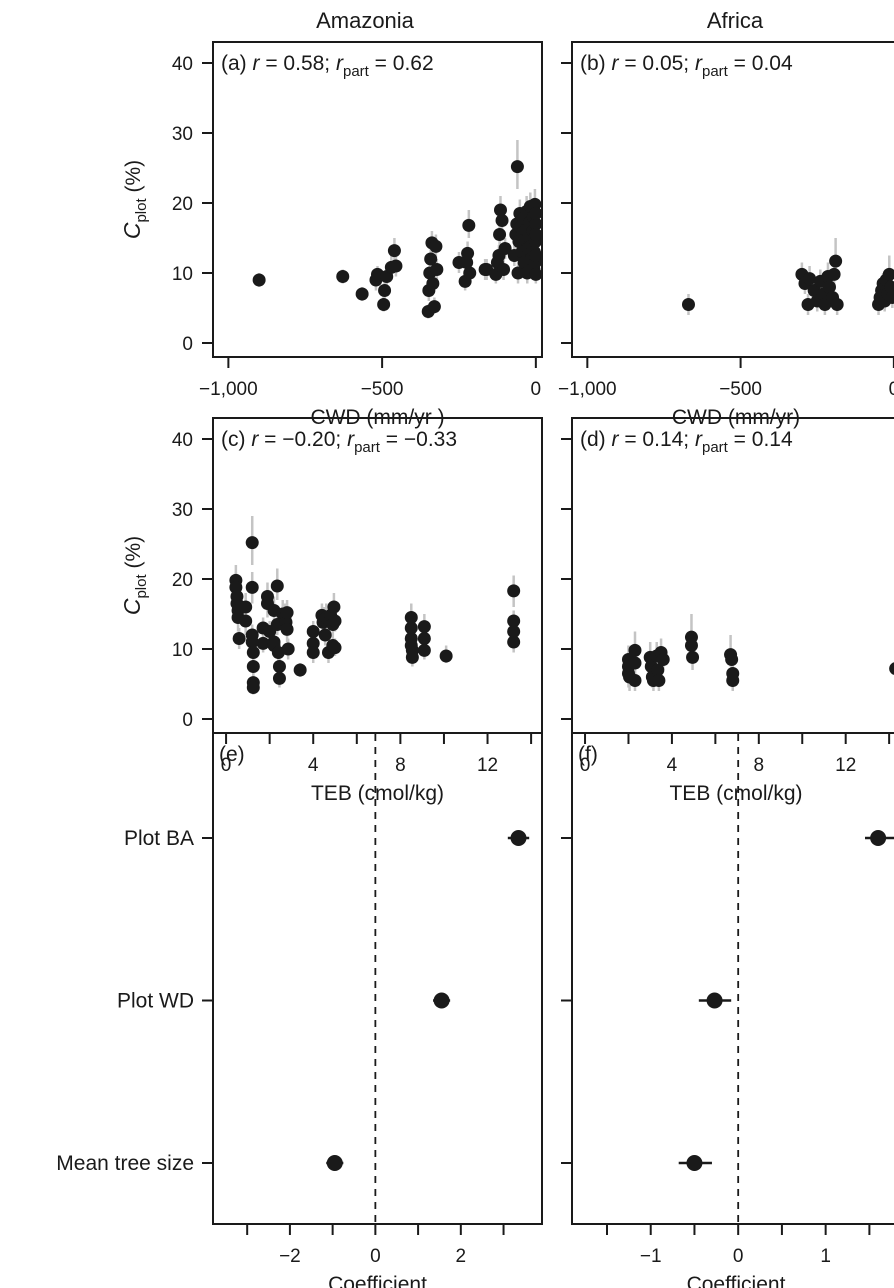  What do you see at coordinates (487, 765) in the screenshot?
I see `x-tick-label: 12` at bounding box center [487, 765].